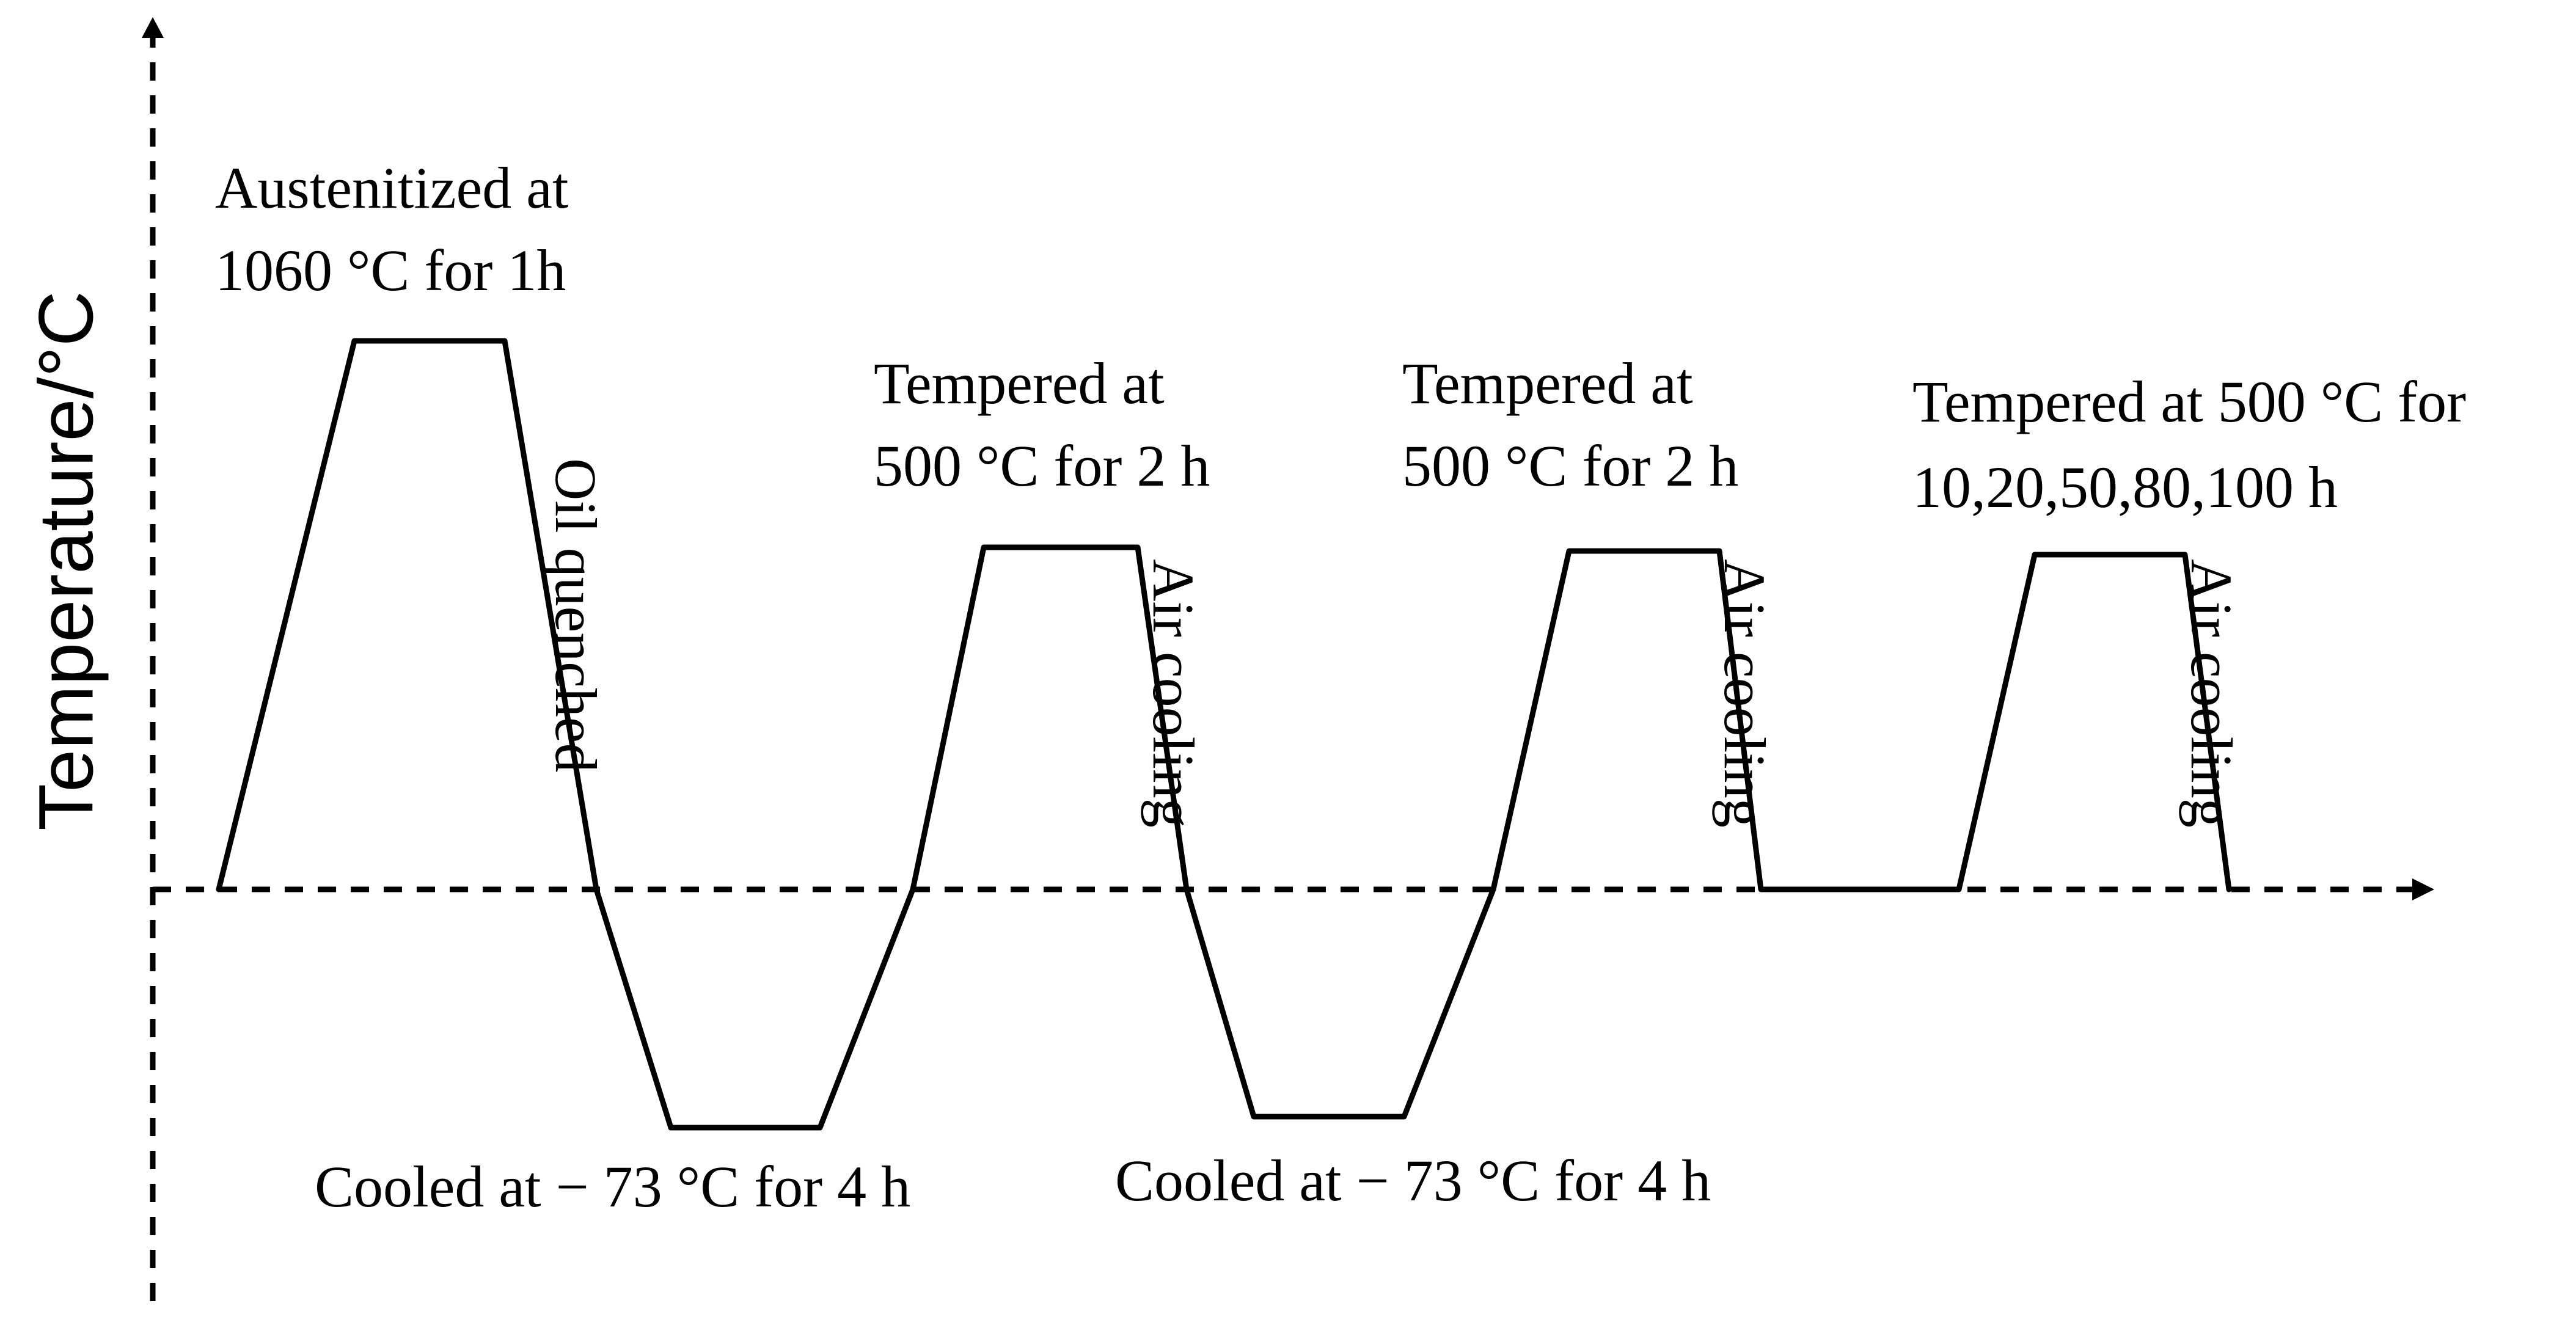 Image resolution: width=2576 pixels, height=1317 pixels. I want to click on temper1-label-line1: Tempered at, so click(1019, 383).